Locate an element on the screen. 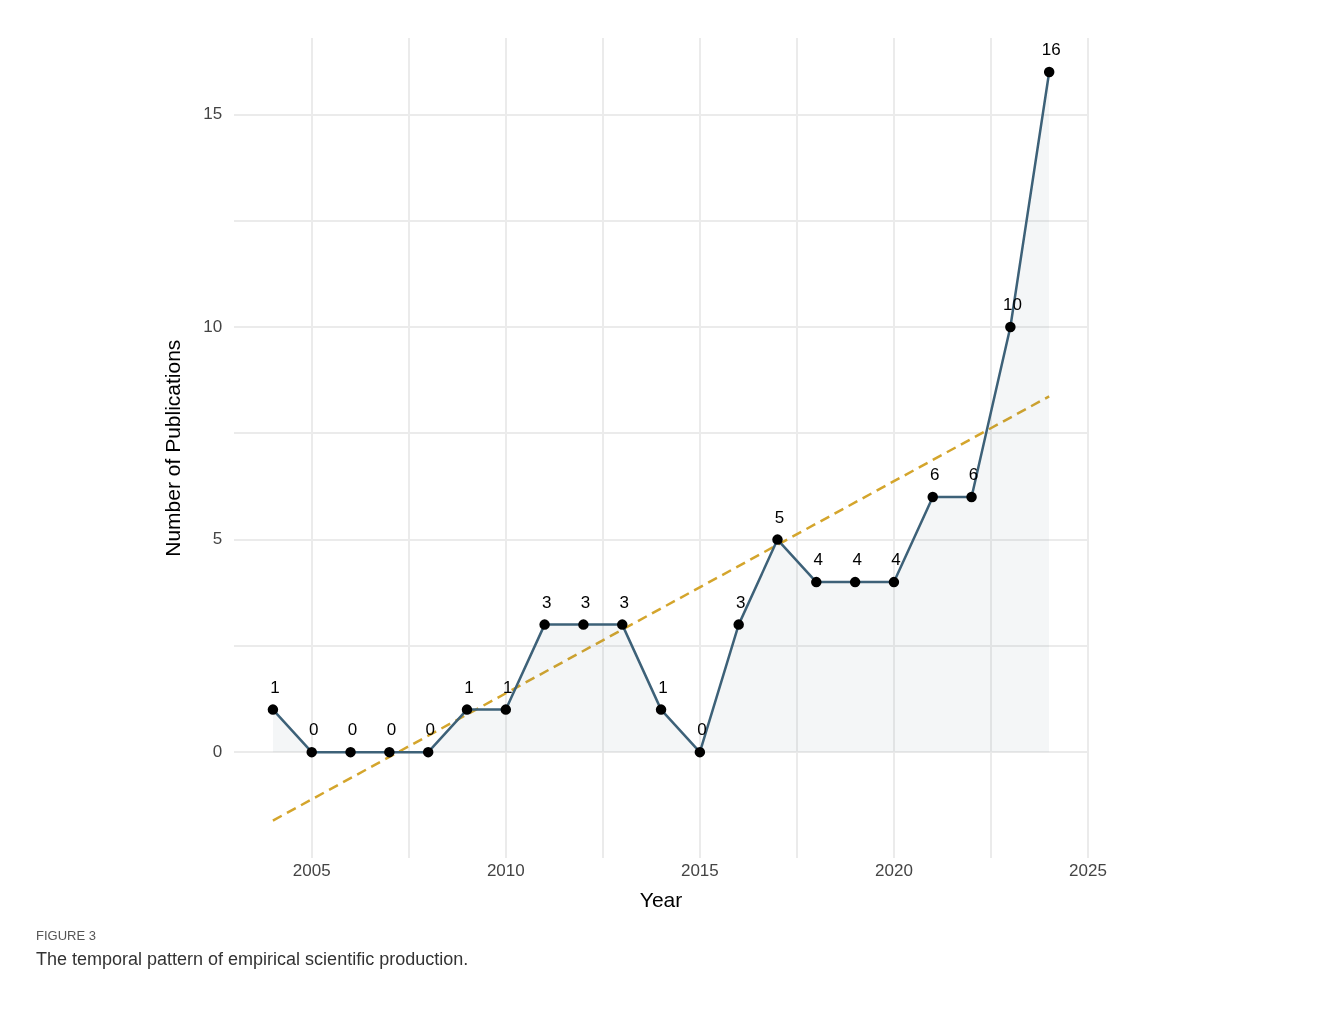 Image resolution: width=1325 pixels, height=1015 pixels. data-label: 16 is located at coordinates (1051, 50).